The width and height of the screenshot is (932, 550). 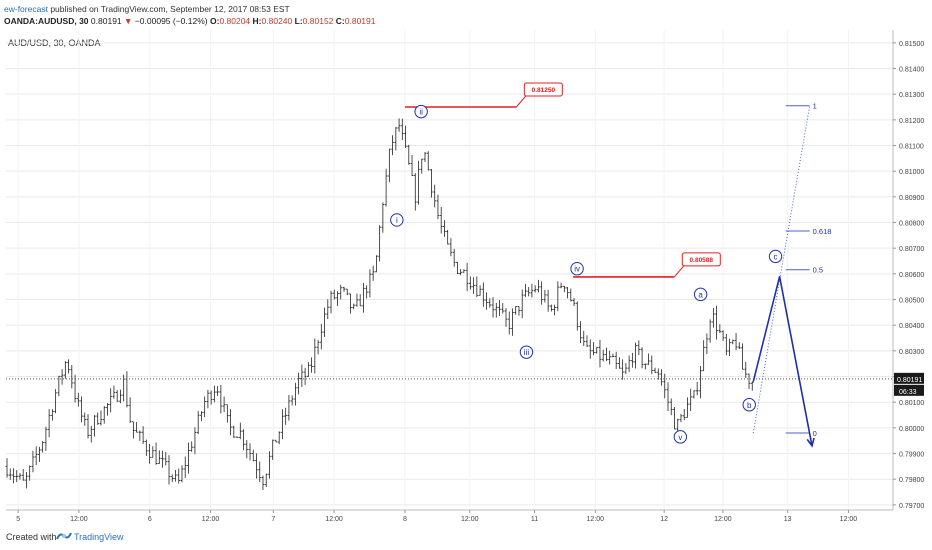 I want to click on wave-label: iv, so click(x=577, y=269).